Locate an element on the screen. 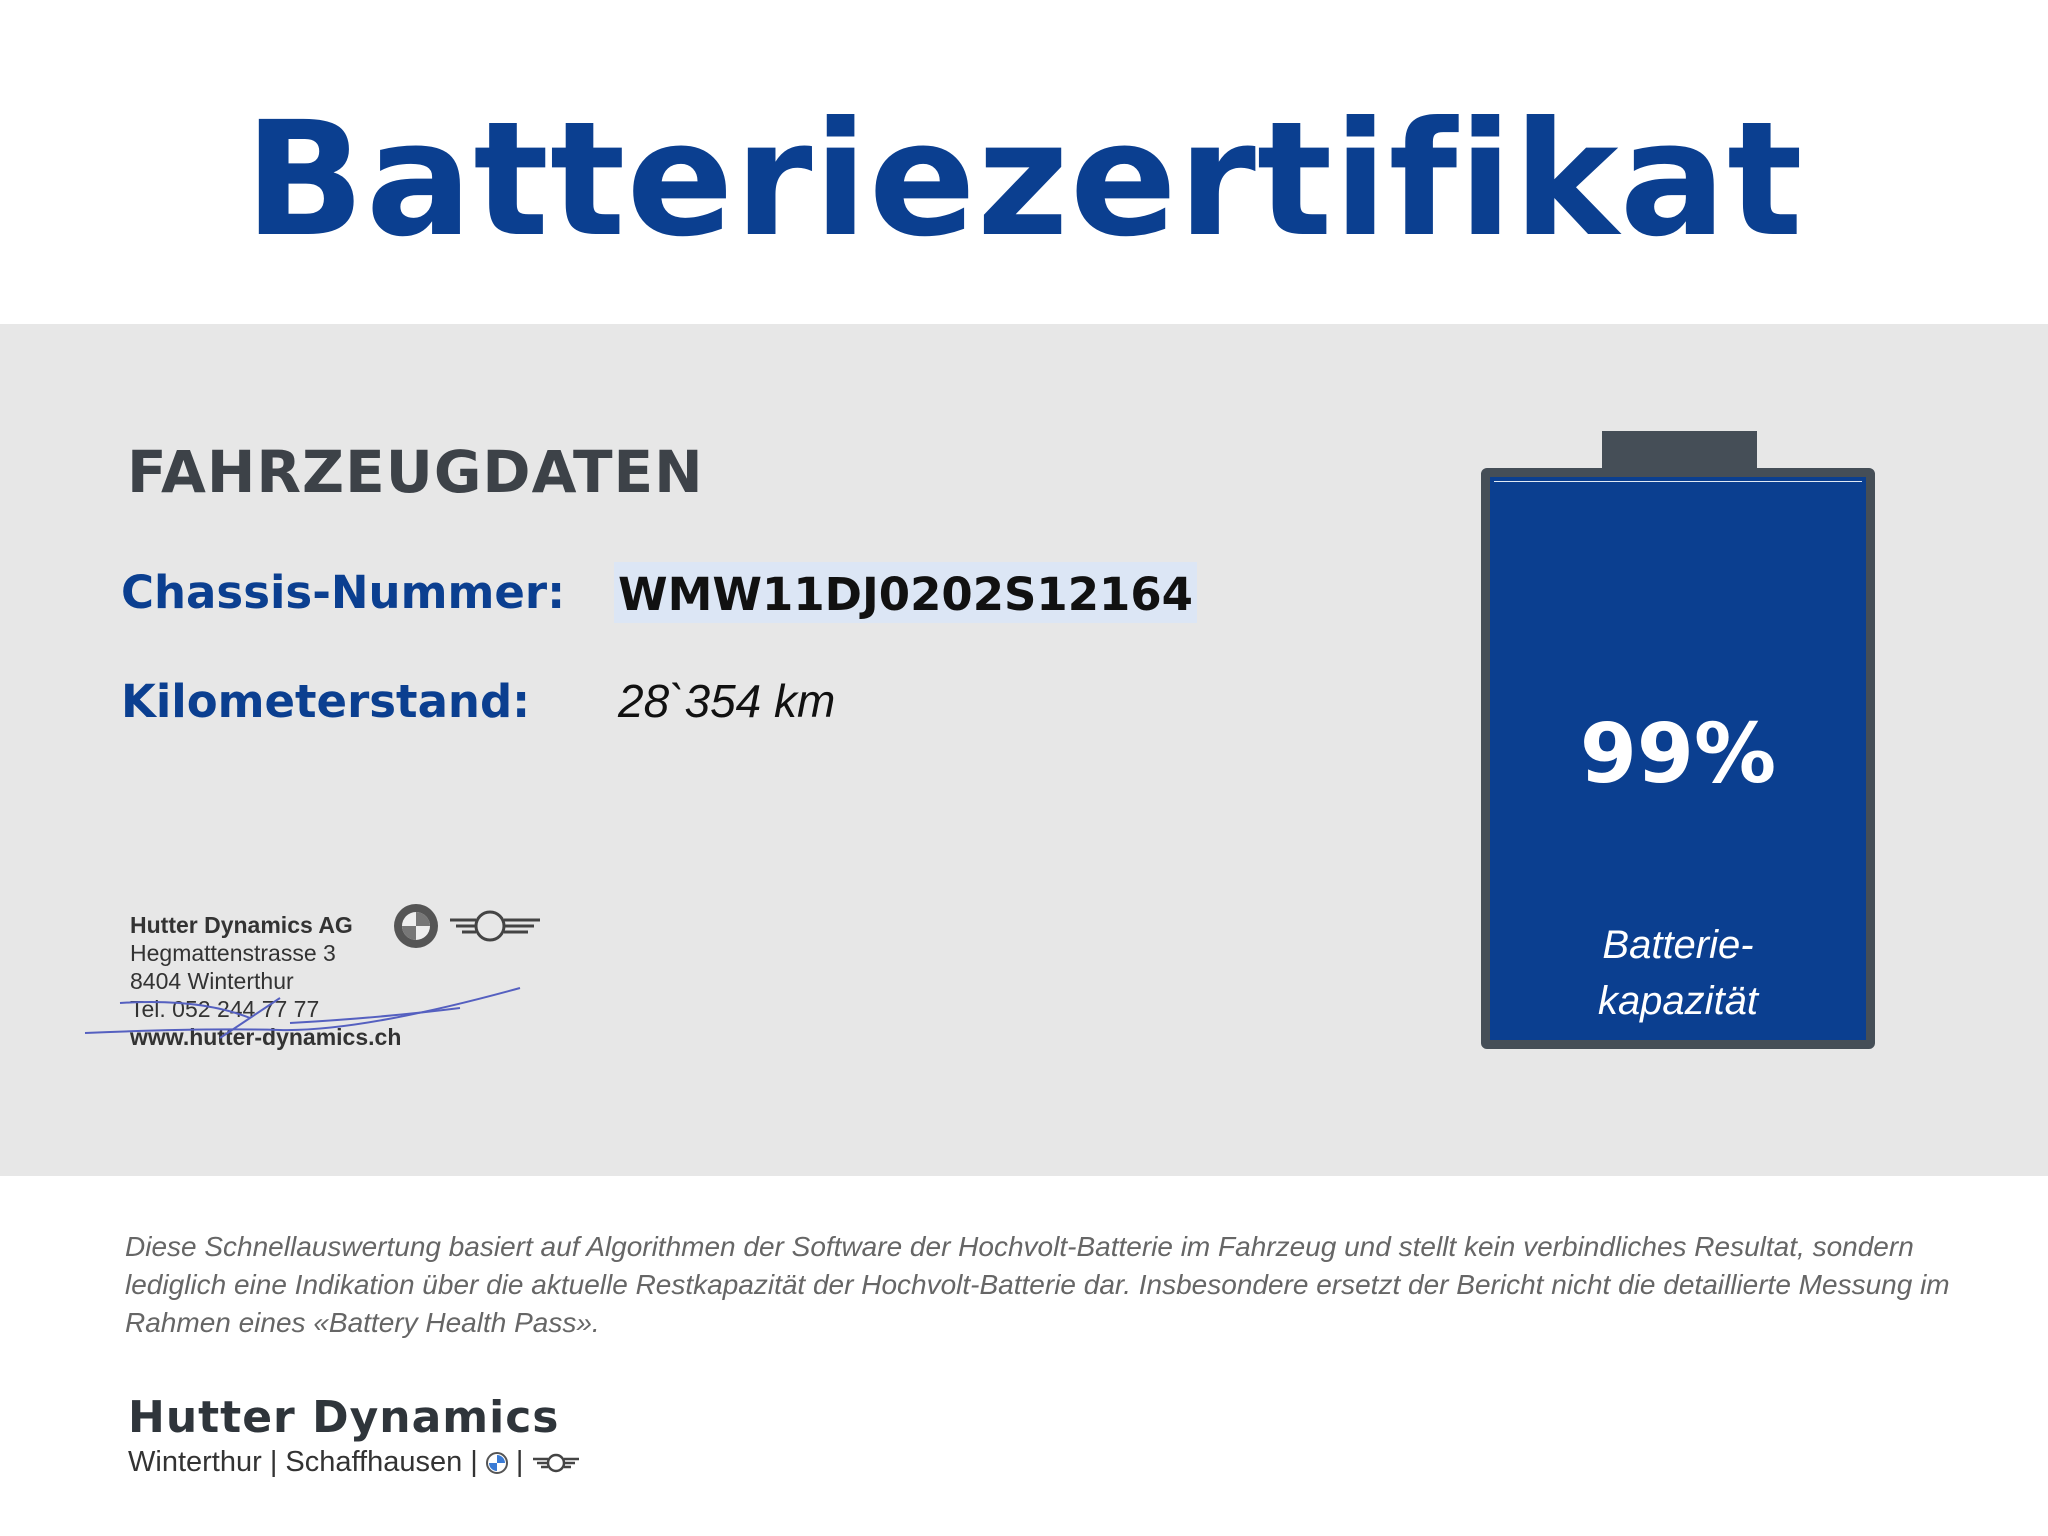  battery-gauge: 99% Batterie- kapazität is located at coordinates (1678, 758).